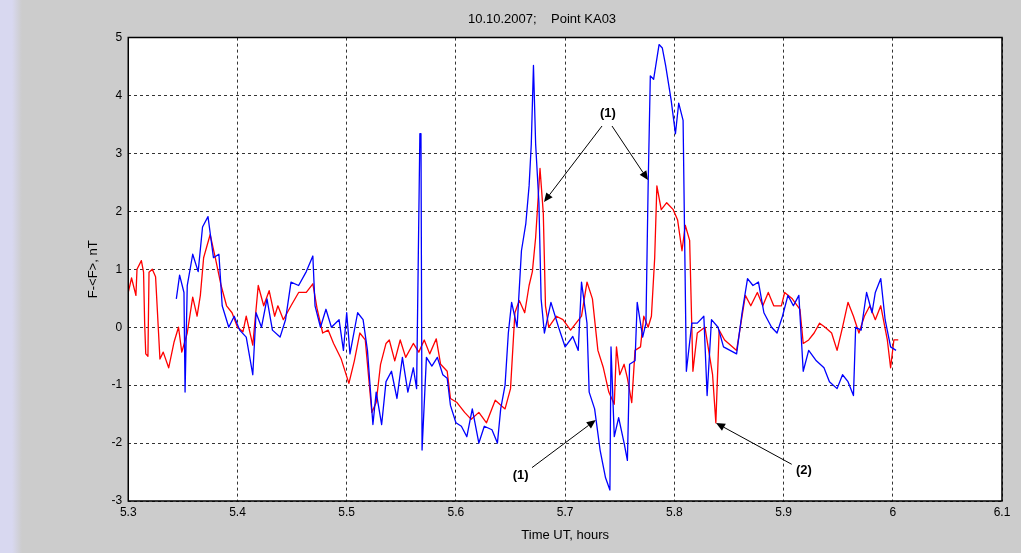  Describe the element at coordinates (456, 511) in the screenshot. I see `x-tick-label: 5.6` at that location.